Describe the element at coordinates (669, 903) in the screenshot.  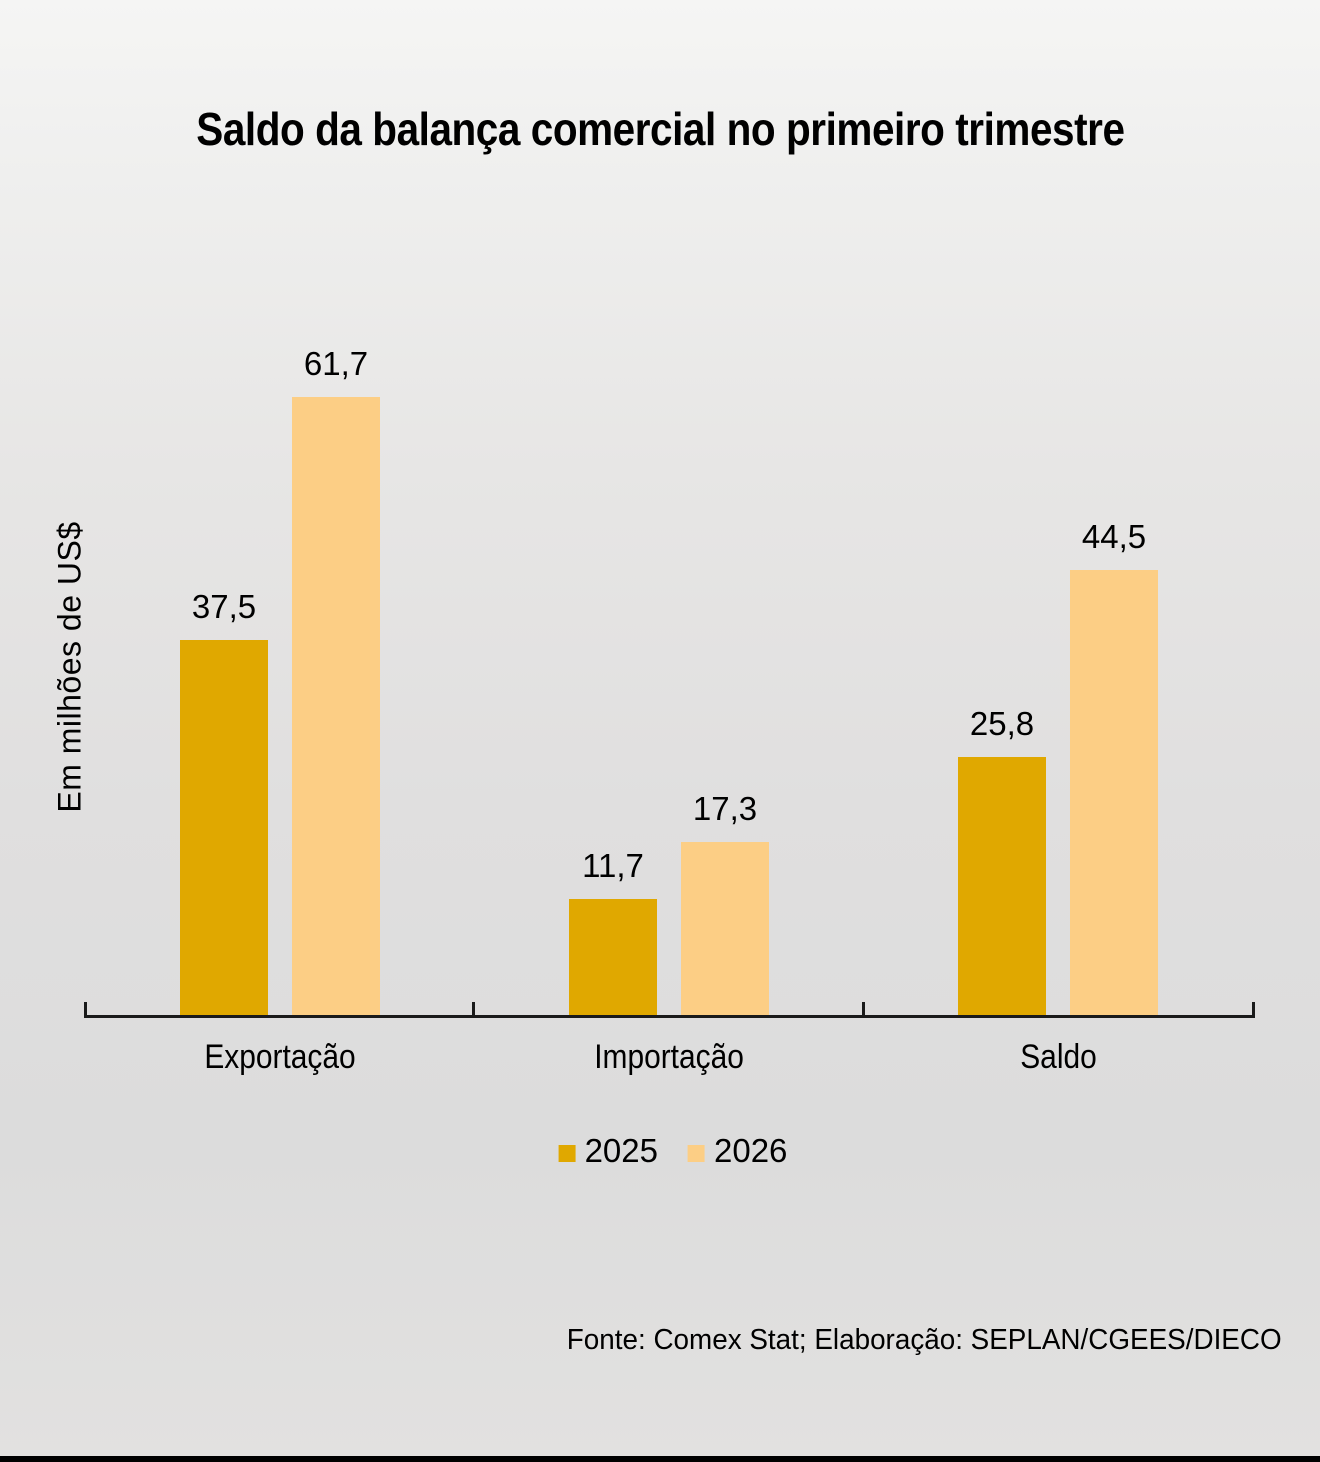
I see `bar-group-importacao: 11,7 17,3` at that location.